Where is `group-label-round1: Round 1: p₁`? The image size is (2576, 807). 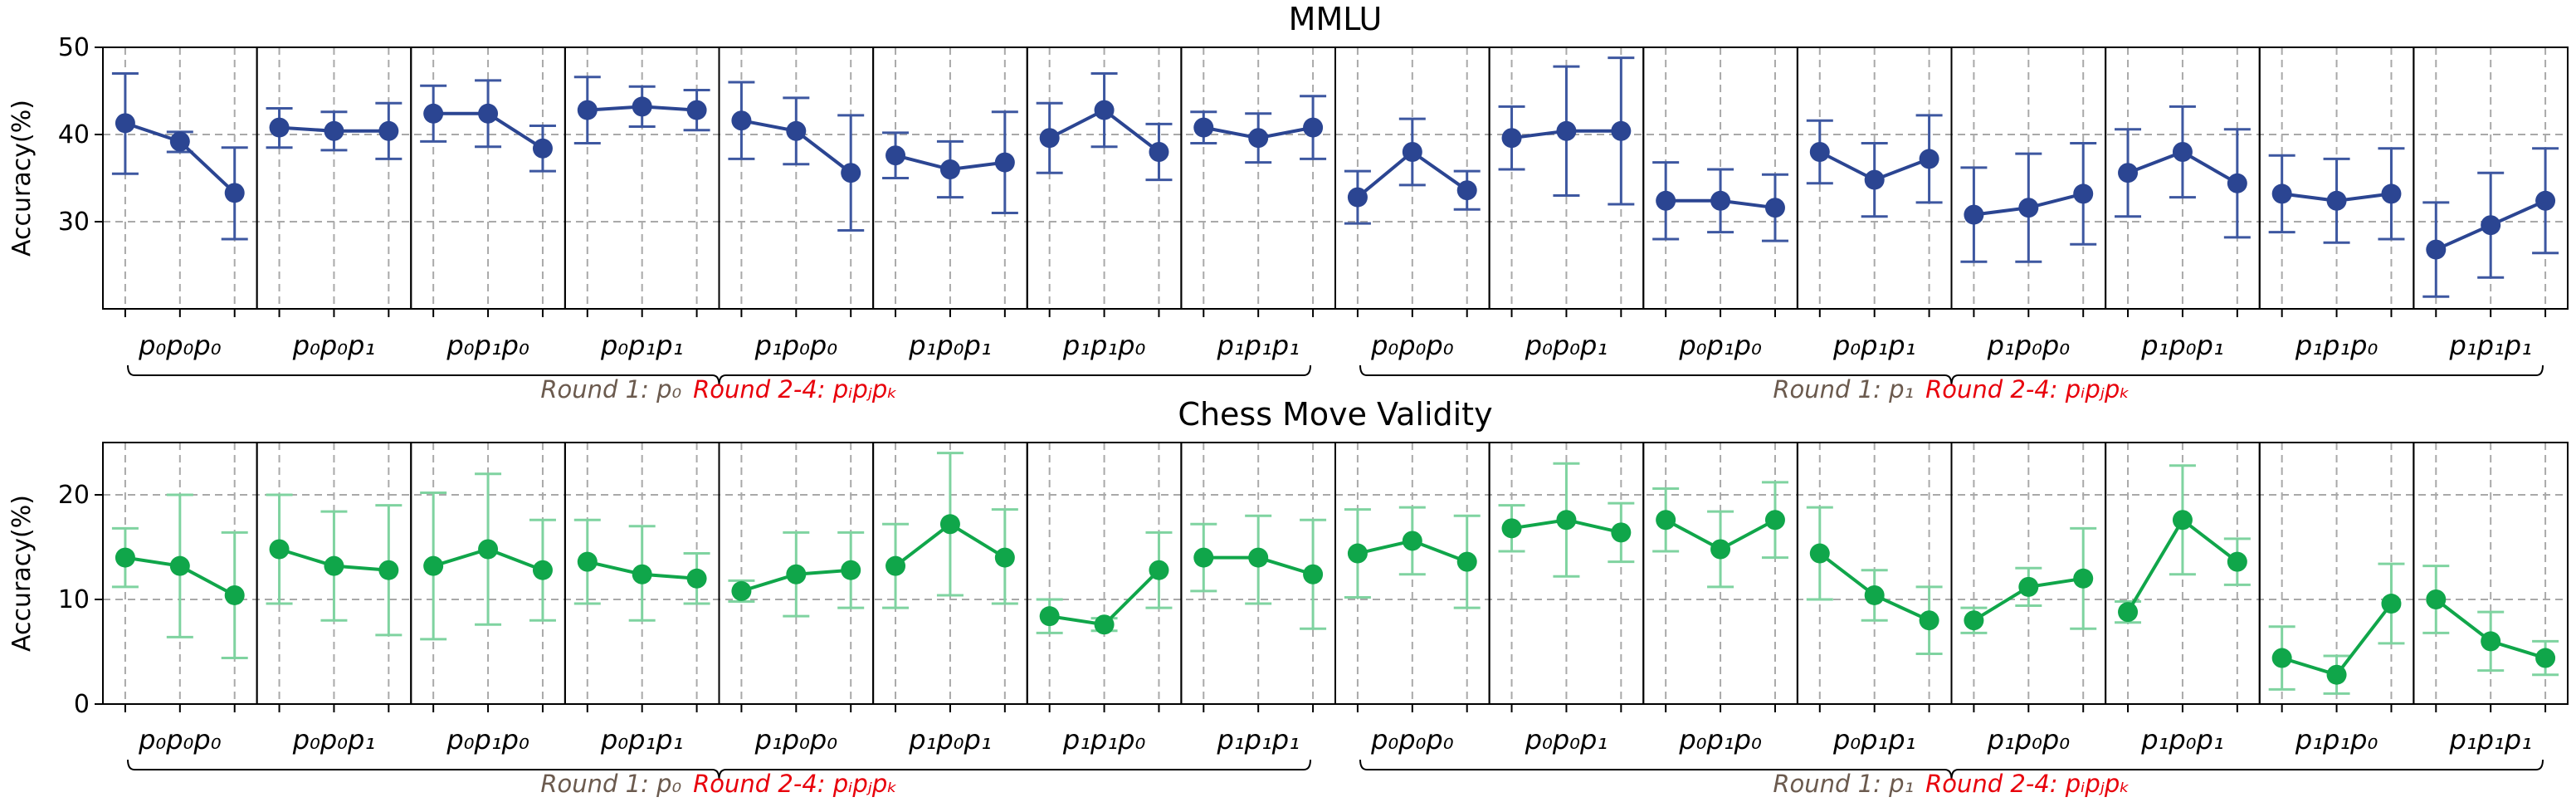 group-label-round1: Round 1: p₁ is located at coordinates (1843, 784).